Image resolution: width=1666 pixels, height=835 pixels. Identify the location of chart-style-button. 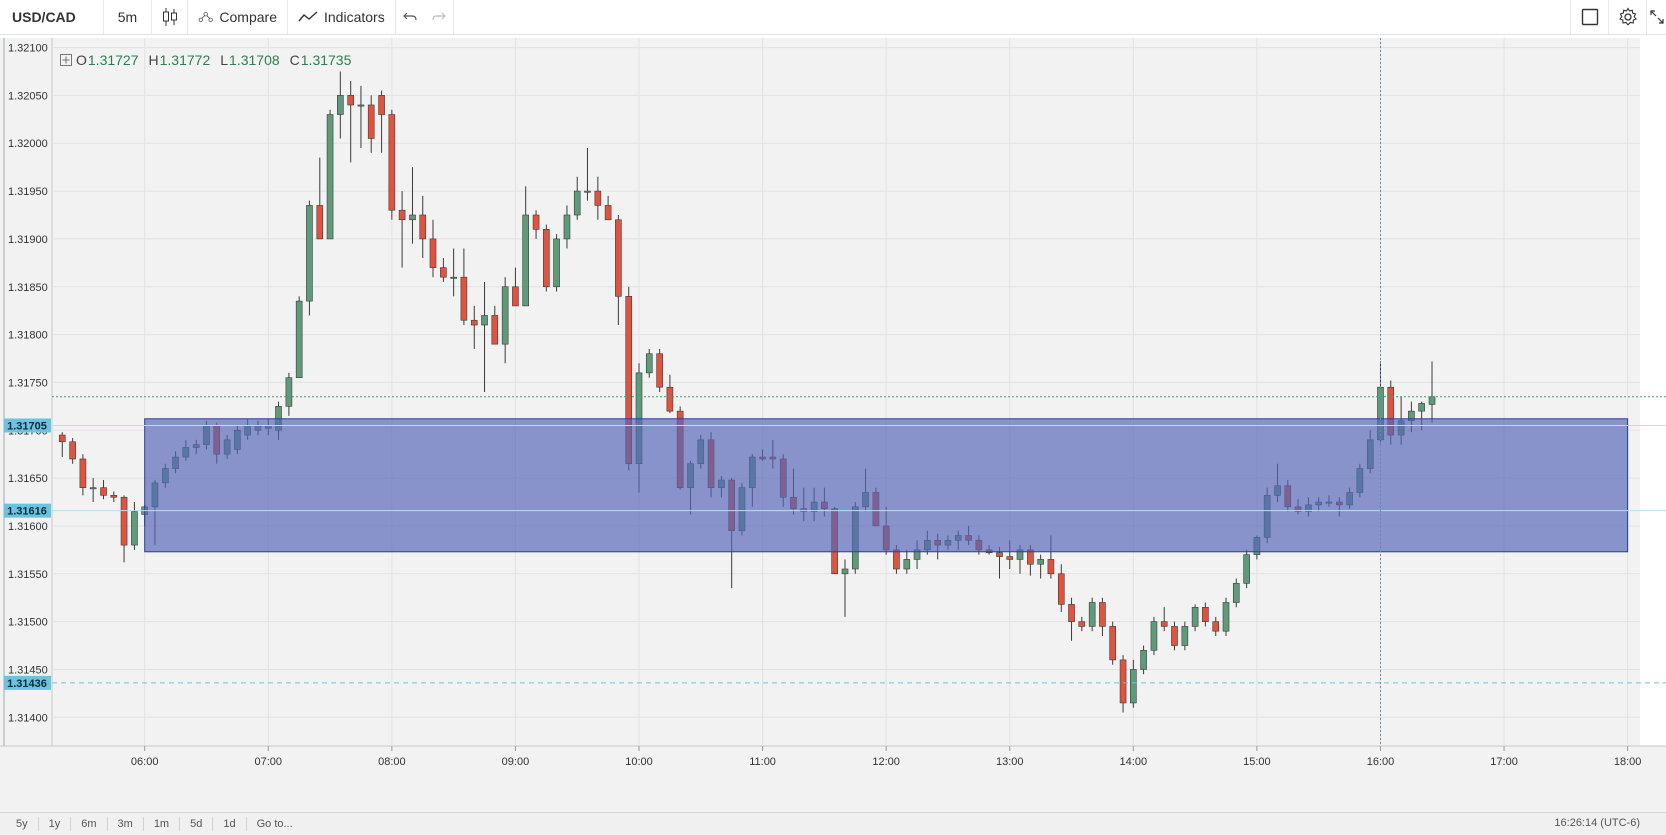
(170, 17).